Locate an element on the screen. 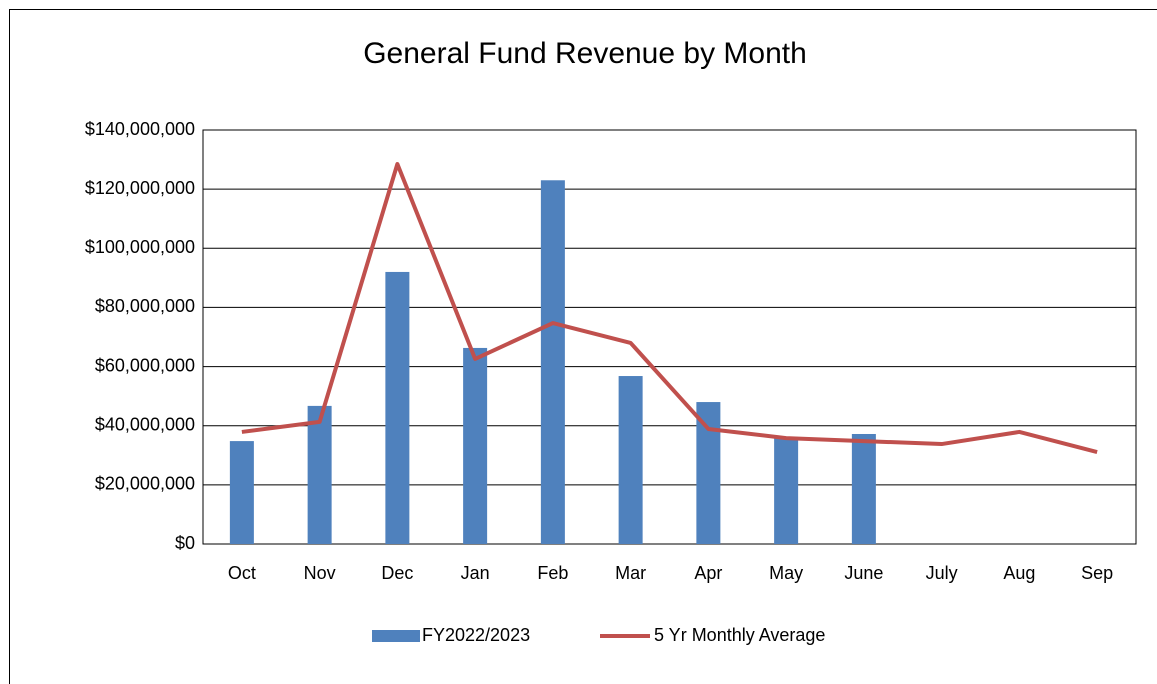  x-tick-label: Apr is located at coordinates (708, 573).